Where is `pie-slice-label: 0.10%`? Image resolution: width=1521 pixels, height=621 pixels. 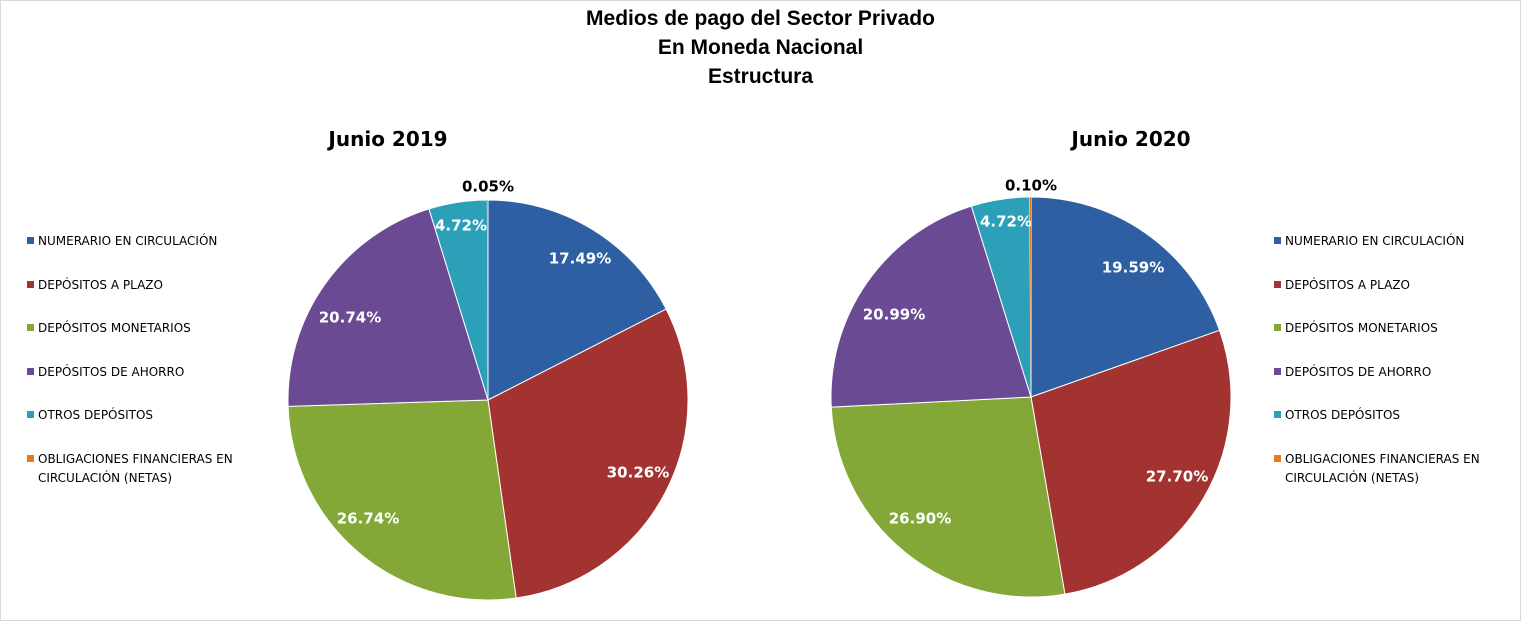
pie-slice-label: 0.10% is located at coordinates (1031, 186).